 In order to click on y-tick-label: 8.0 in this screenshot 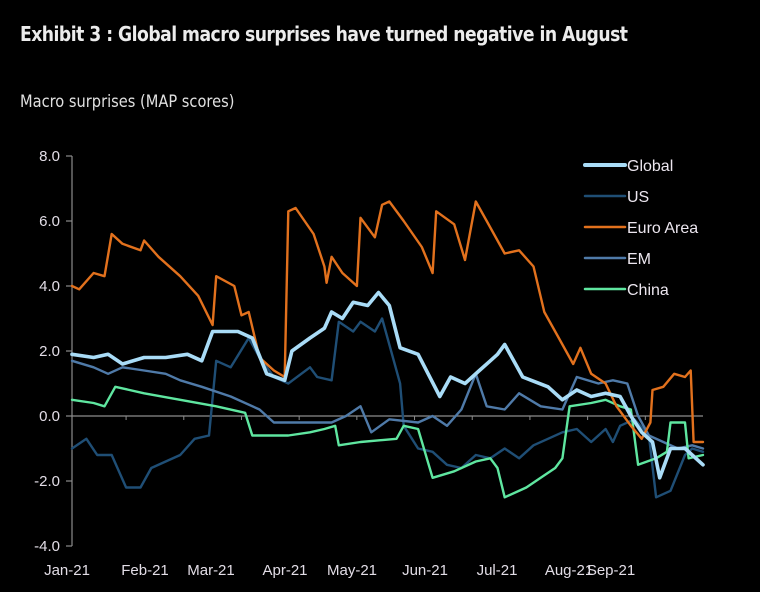, I will do `click(49, 156)`.